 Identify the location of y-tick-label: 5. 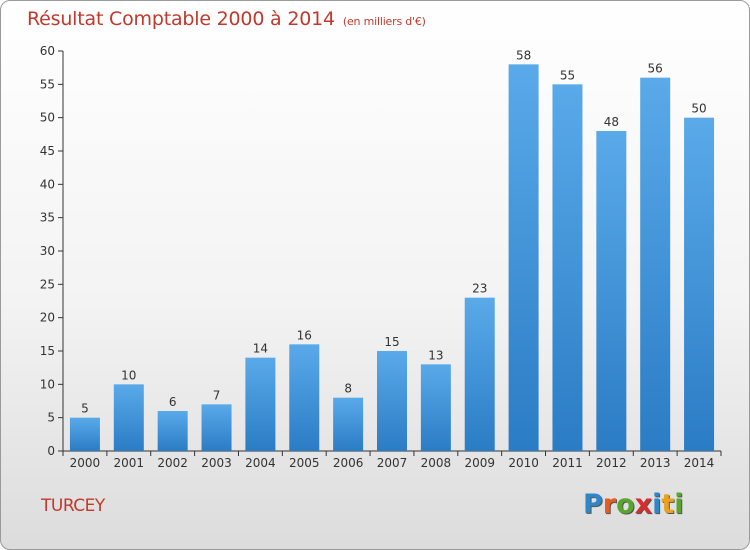
(51, 418).